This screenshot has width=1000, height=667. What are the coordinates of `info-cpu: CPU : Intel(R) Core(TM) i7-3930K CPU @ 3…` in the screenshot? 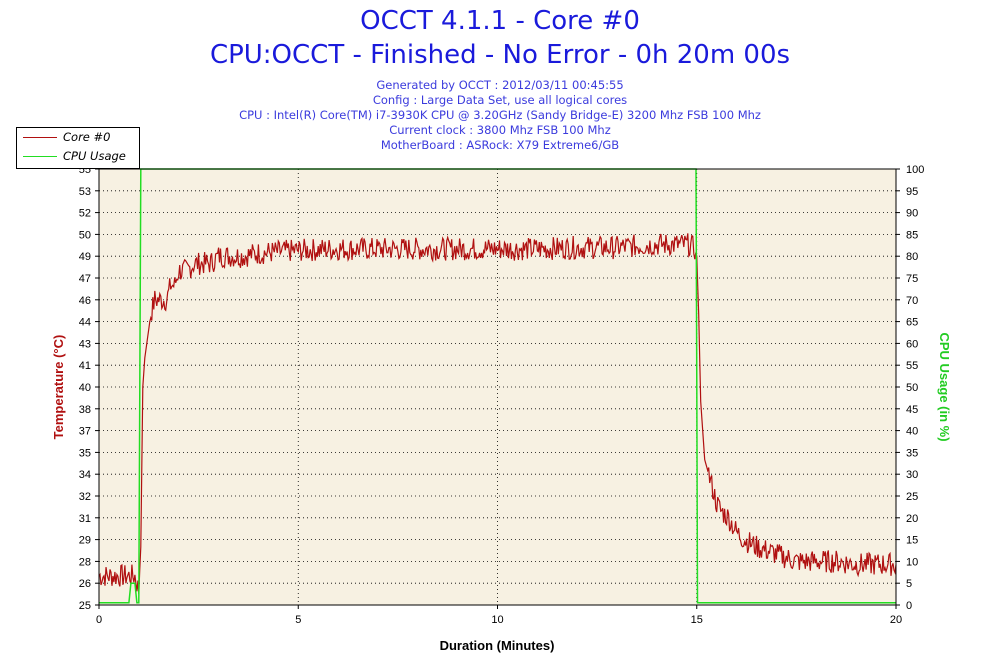 It's located at (500, 115).